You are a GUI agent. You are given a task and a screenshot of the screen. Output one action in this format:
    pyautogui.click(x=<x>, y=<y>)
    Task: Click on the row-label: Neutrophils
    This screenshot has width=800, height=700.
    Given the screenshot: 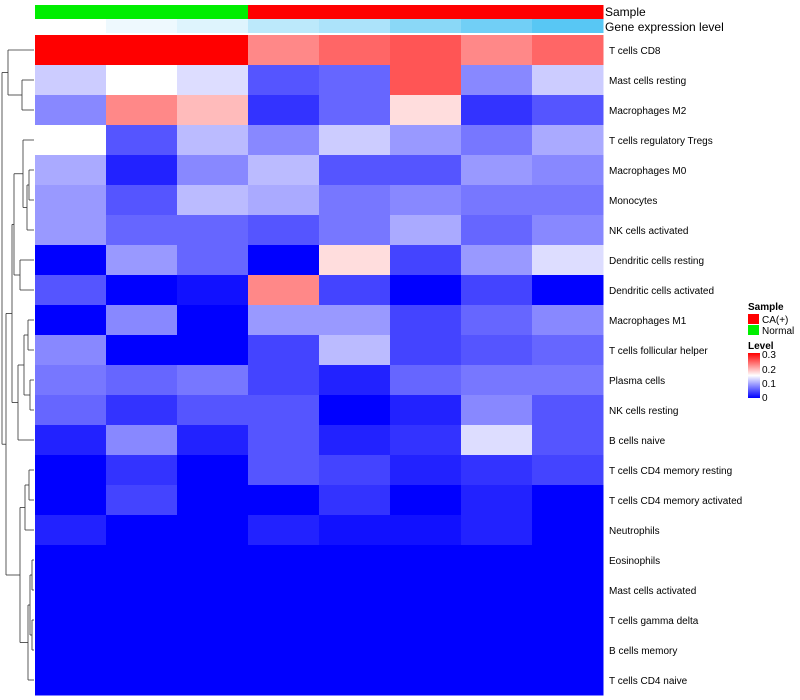 What is the action you would take?
    pyautogui.click(x=634, y=531)
    